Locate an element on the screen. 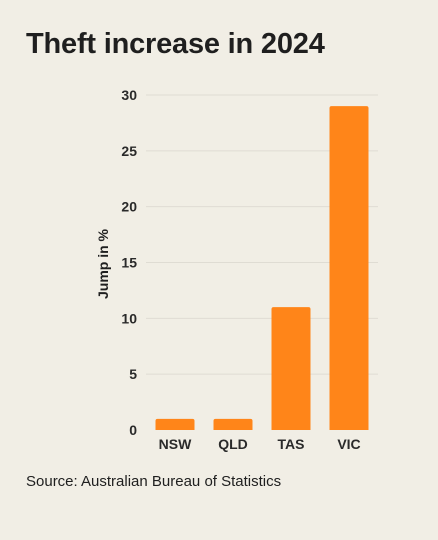 The height and width of the screenshot is (540, 438). bar-vic is located at coordinates (349, 268).